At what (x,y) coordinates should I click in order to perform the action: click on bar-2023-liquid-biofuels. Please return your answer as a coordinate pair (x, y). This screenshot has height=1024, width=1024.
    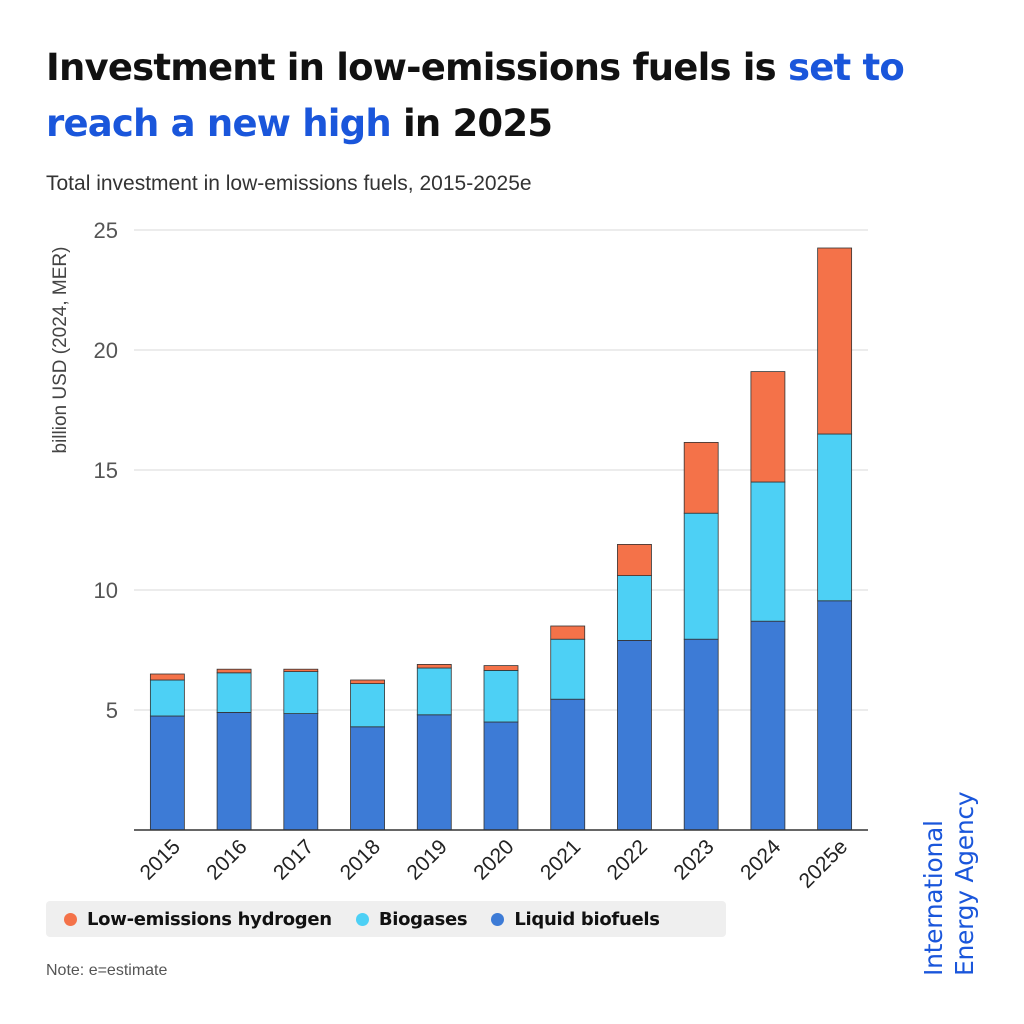
    Looking at the image, I should click on (701, 734).